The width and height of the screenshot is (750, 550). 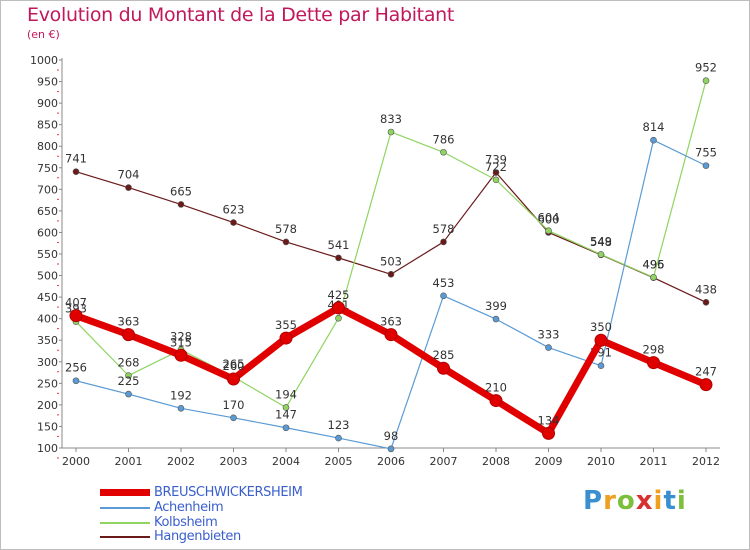 What do you see at coordinates (129, 175) in the screenshot?
I see `data-label: 704` at bounding box center [129, 175].